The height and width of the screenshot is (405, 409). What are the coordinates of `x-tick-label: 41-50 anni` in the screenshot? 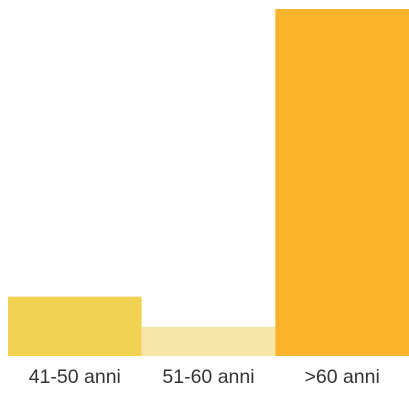 It's located at (75, 377).